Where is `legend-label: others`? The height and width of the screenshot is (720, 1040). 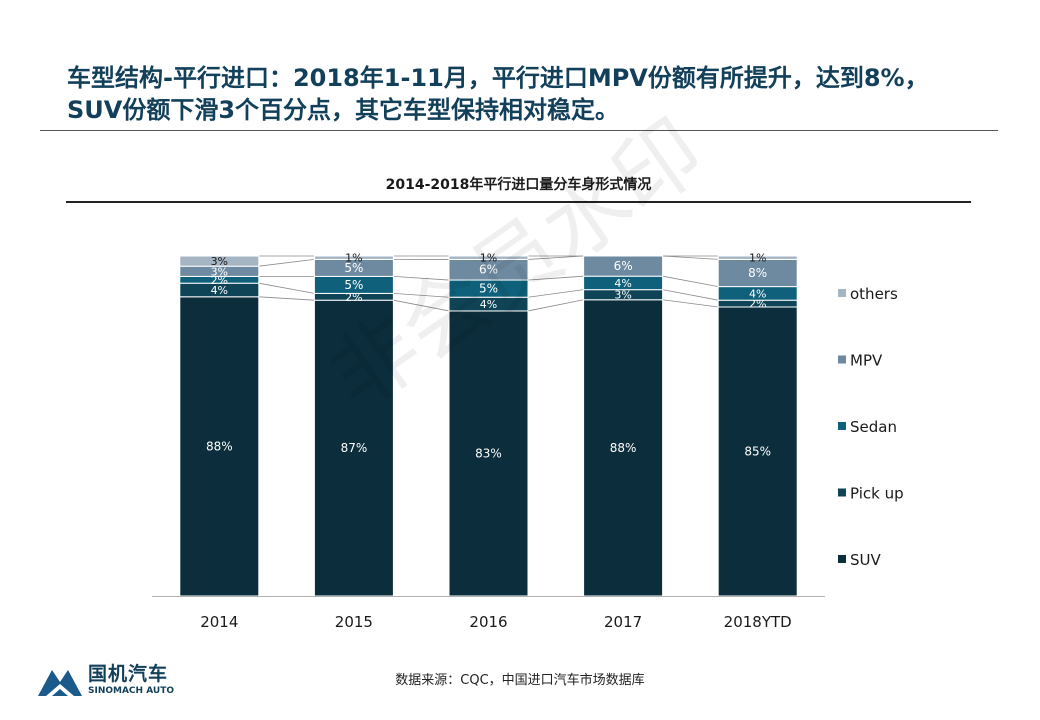 legend-label: others is located at coordinates (874, 294).